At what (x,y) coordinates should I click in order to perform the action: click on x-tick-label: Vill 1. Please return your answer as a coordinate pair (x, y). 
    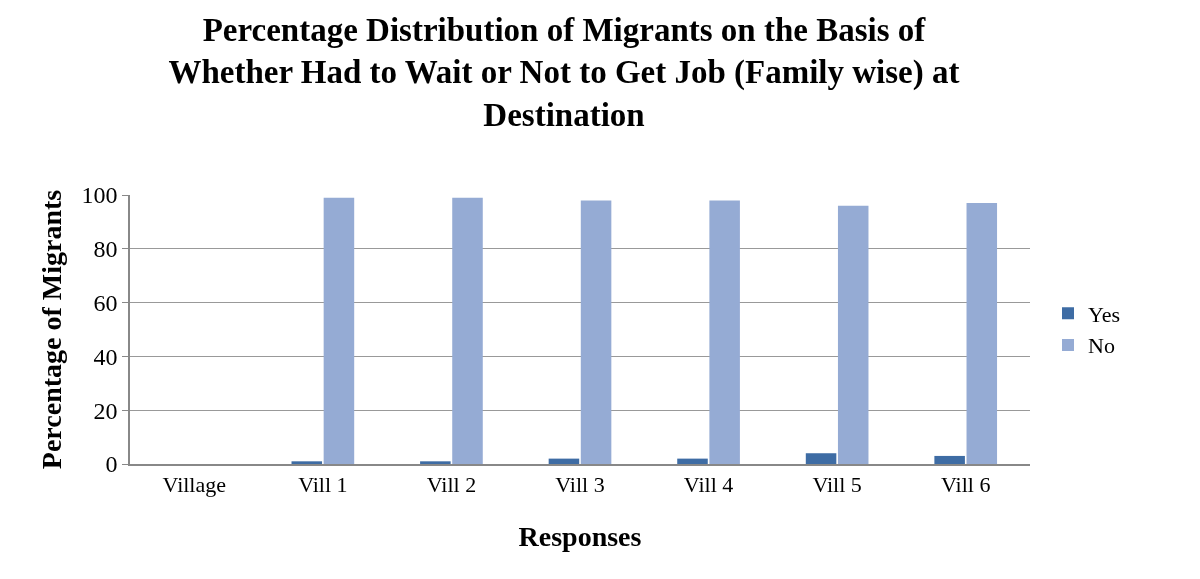
    Looking at the image, I should click on (323, 485).